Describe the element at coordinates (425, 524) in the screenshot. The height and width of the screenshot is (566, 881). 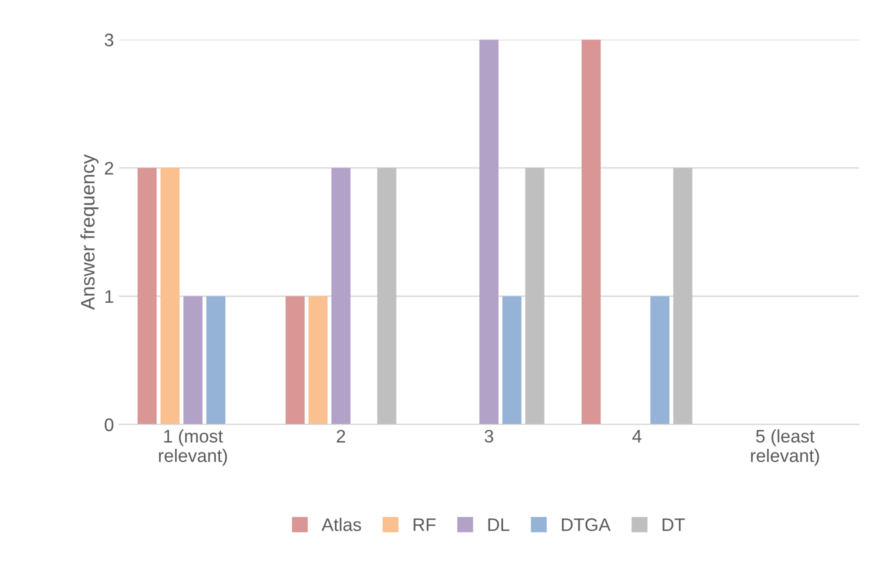
I see `legend-label: RF` at that location.